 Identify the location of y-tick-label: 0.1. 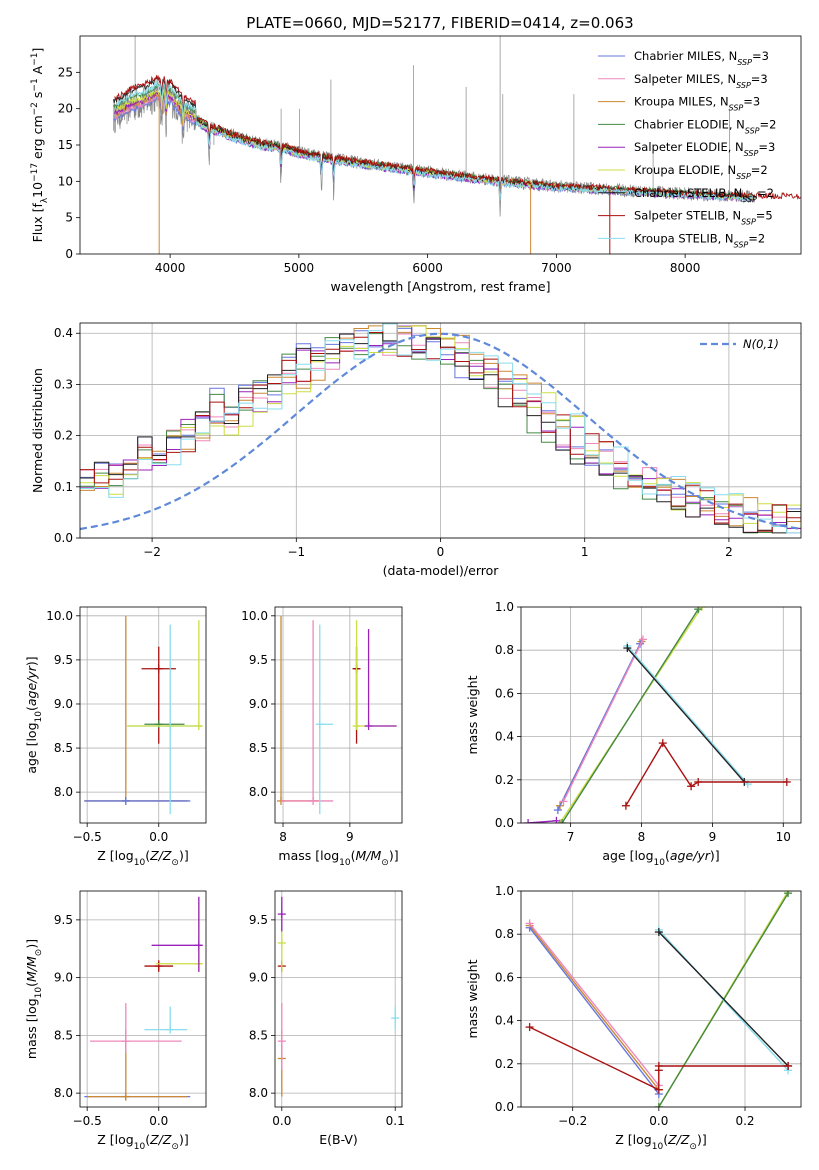
(63, 487).